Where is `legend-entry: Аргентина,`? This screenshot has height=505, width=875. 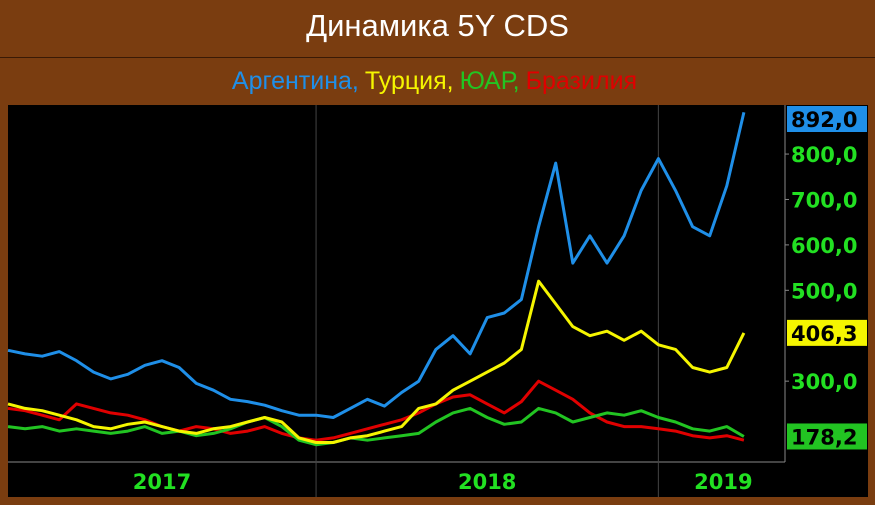
legend-entry: Аргентина, is located at coordinates (295, 81).